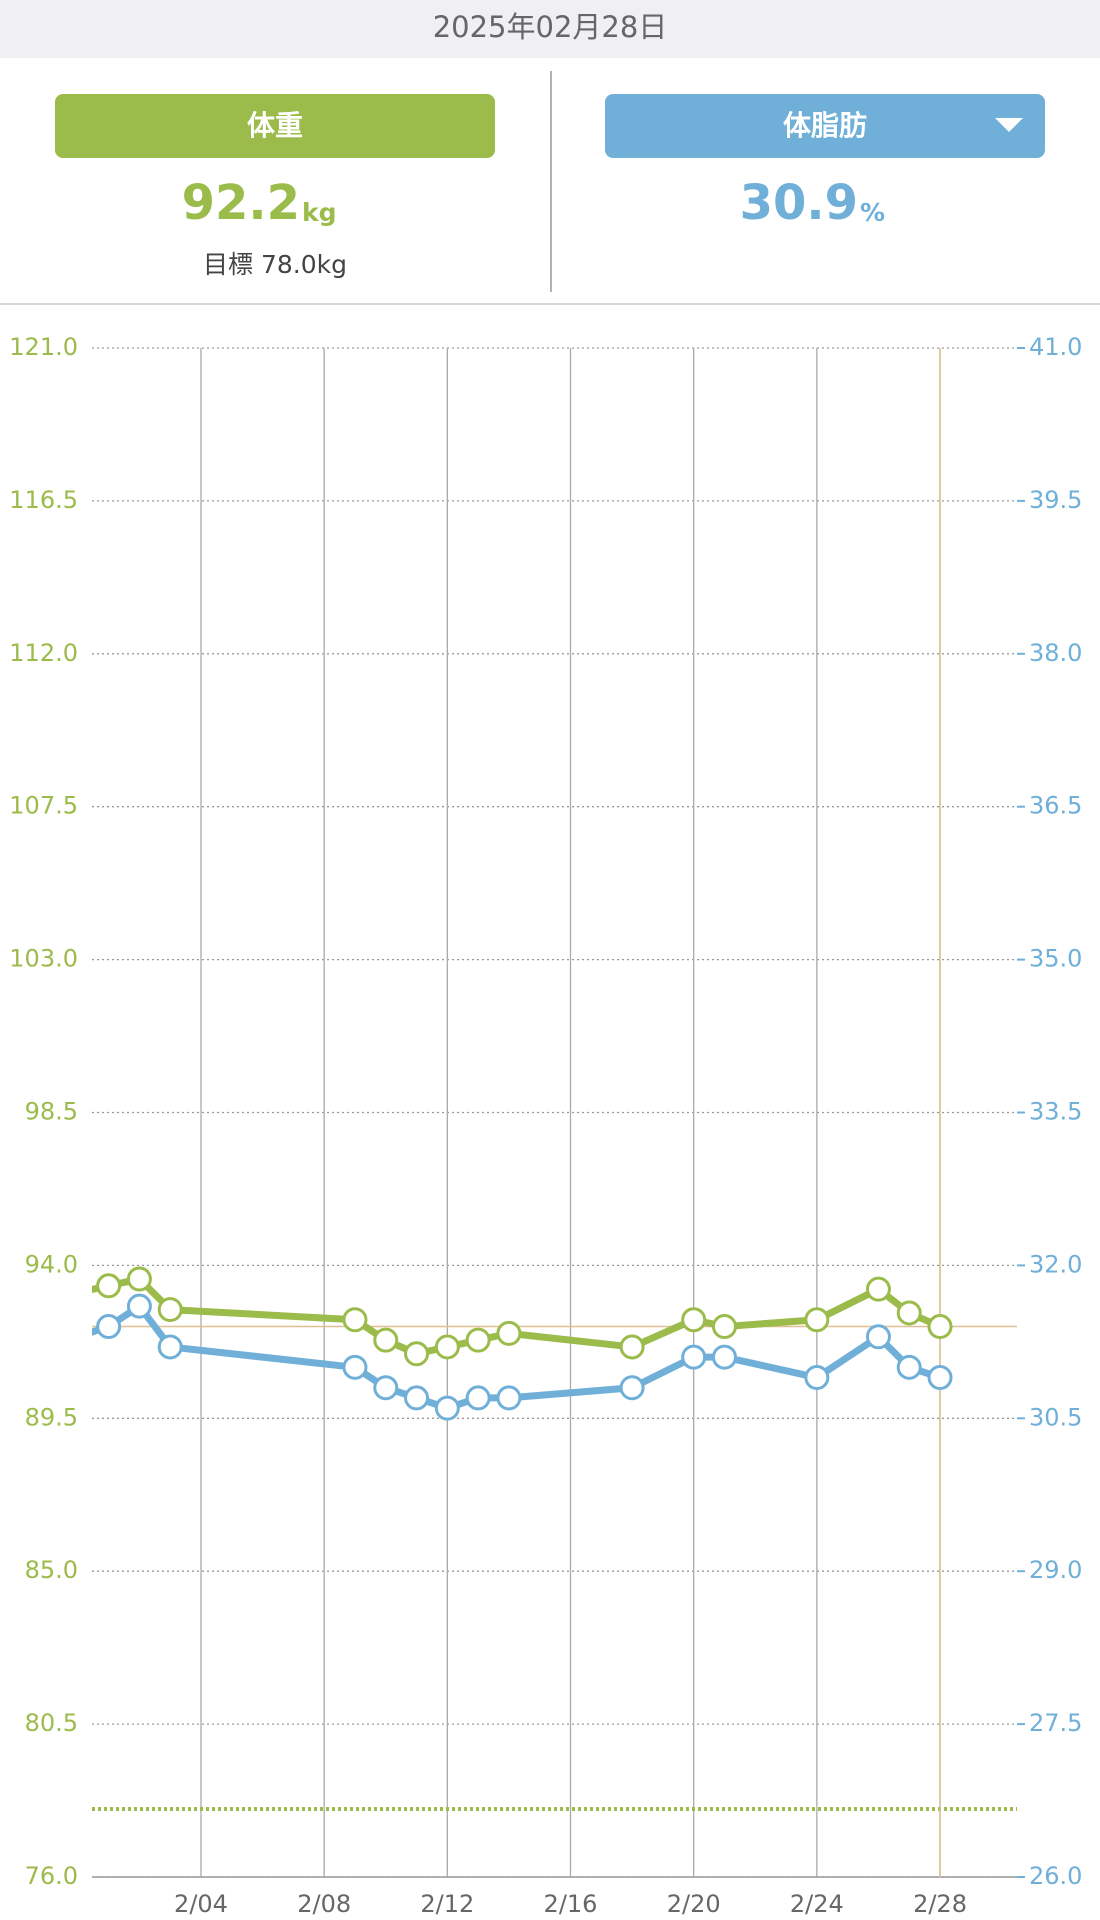  I want to click on fat-value: 30.9, so click(799, 203).